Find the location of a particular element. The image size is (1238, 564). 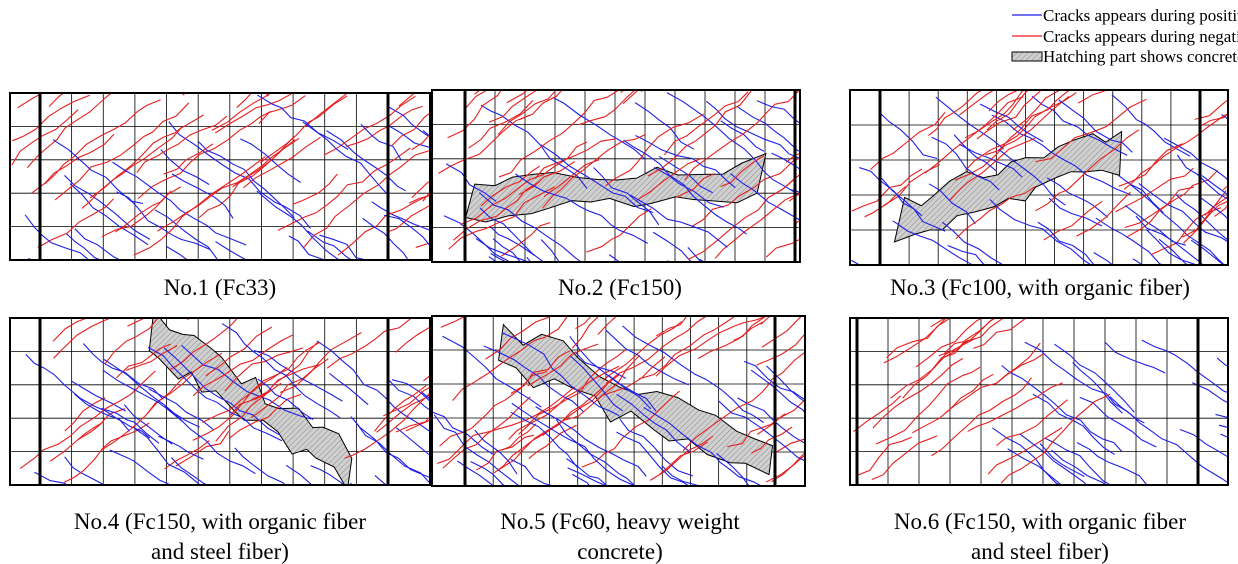

caption: No.3 (Fc100, with organic fiber) is located at coordinates (1040, 287).